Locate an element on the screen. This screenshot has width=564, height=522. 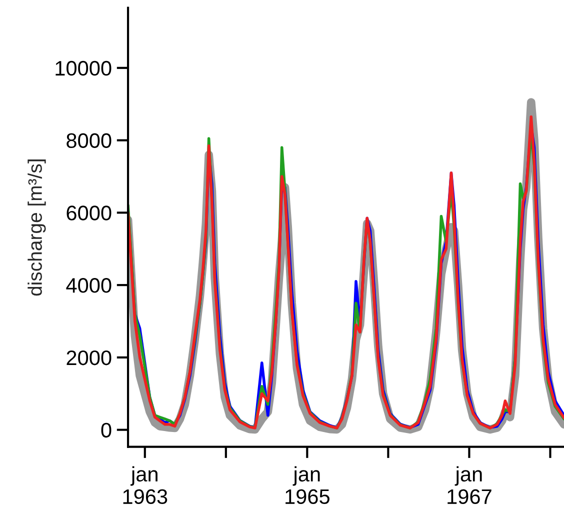
y-tick-label: 0 is located at coordinates (106, 430).